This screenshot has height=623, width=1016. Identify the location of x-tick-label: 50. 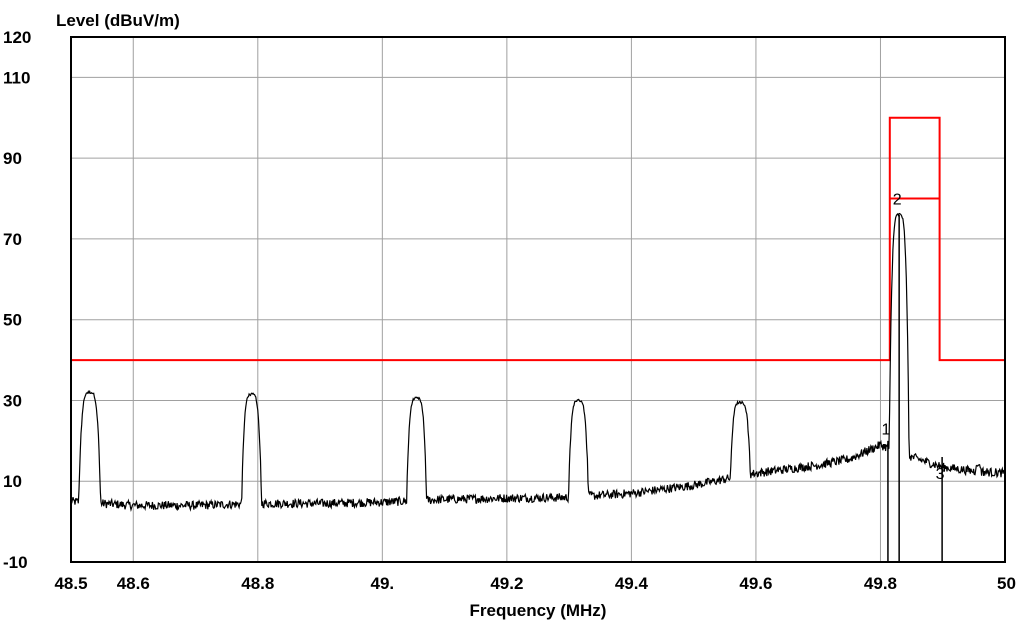
(1006, 583).